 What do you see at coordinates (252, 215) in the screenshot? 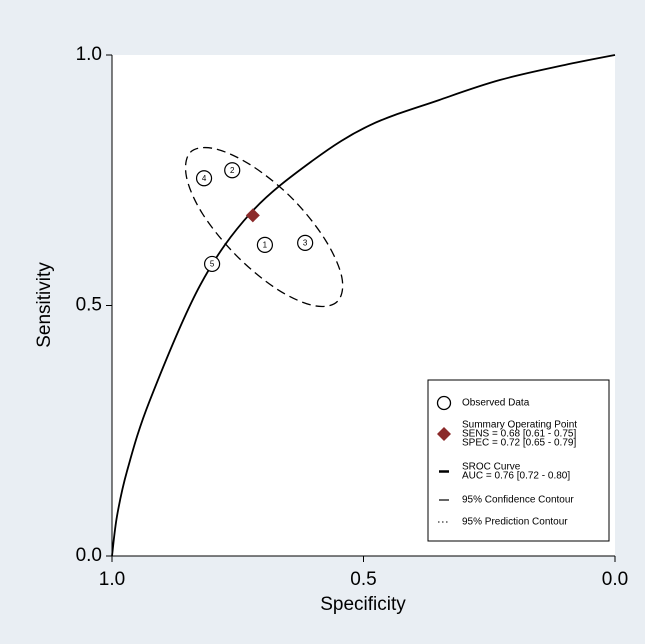
I see `summary-point` at bounding box center [252, 215].